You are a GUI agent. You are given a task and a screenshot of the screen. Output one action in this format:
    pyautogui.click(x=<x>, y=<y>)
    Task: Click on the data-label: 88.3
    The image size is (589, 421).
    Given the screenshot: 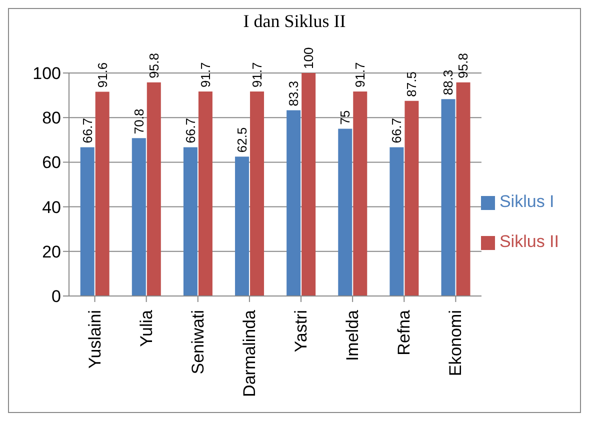 What is the action you would take?
    pyautogui.click(x=448, y=83)
    